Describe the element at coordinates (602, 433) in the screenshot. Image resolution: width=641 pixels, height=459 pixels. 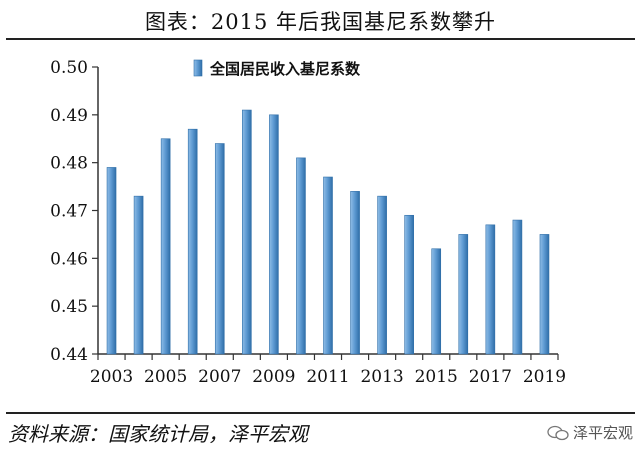
I see `watermark-text: 泽平宏观` at that location.